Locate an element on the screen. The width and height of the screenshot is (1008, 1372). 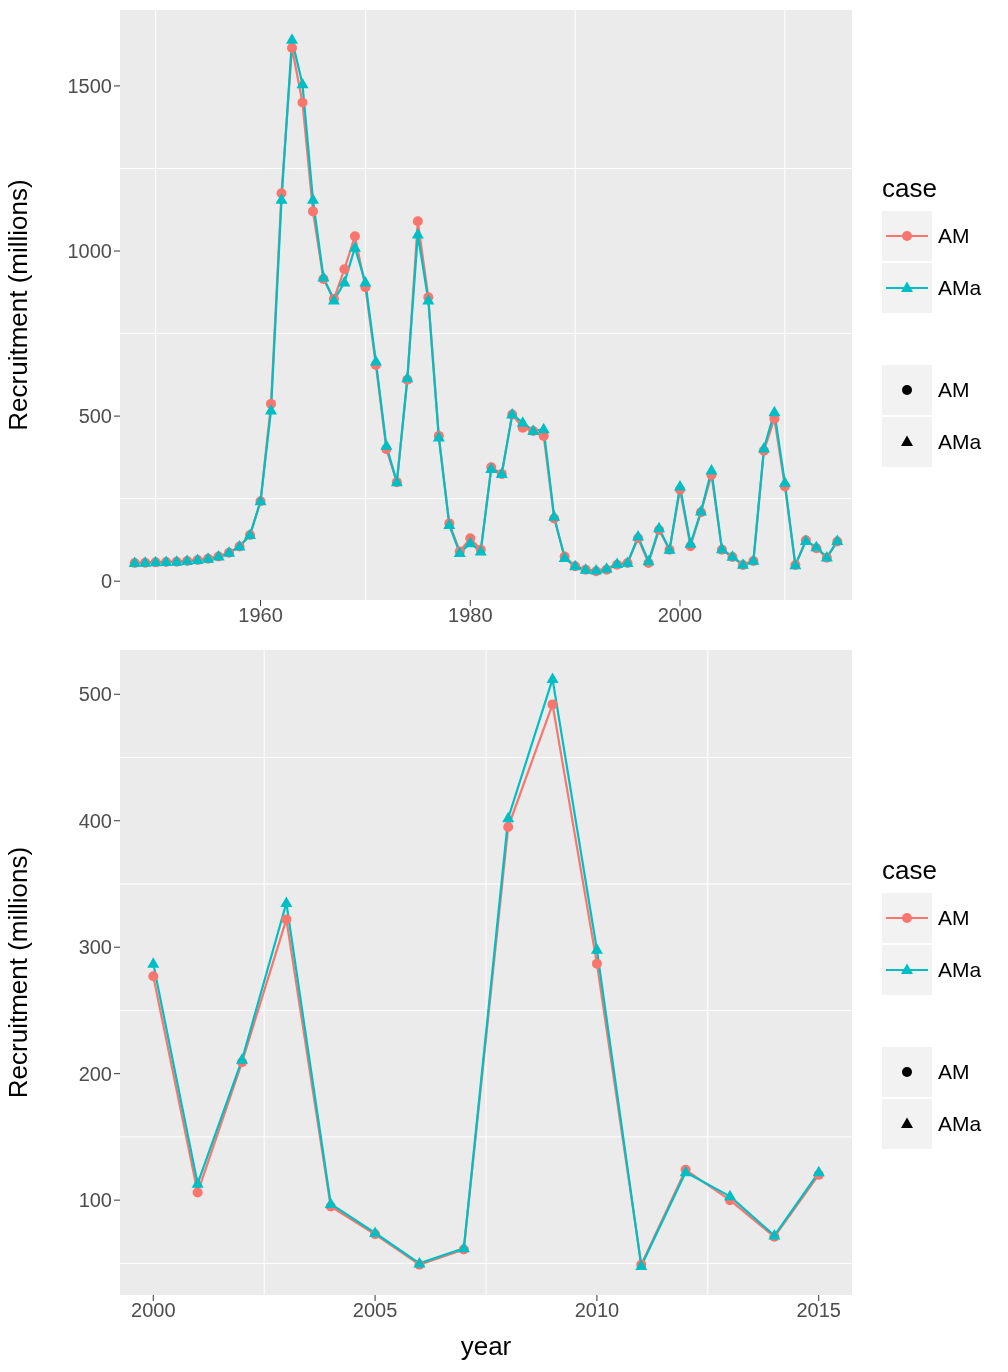
y-tick-label: 1000 is located at coordinates (89, 251).